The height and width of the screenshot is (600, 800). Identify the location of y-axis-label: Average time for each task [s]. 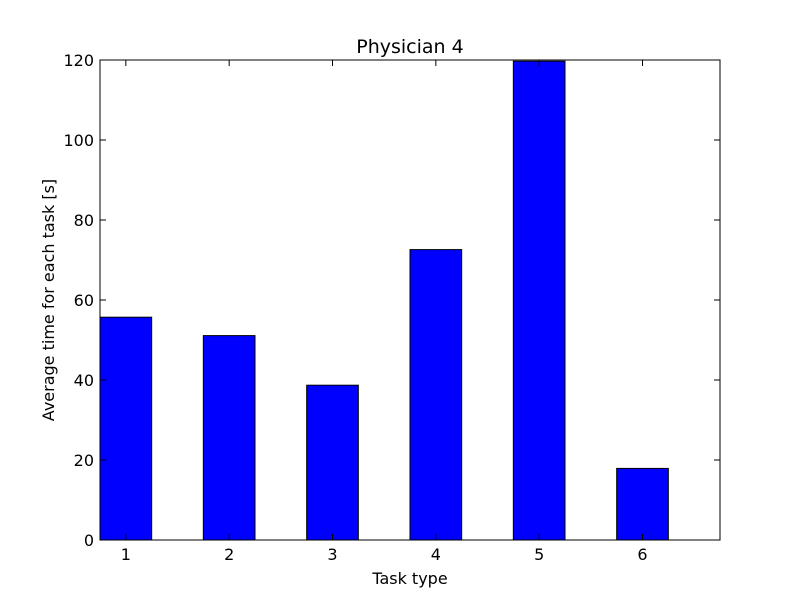
(48, 300).